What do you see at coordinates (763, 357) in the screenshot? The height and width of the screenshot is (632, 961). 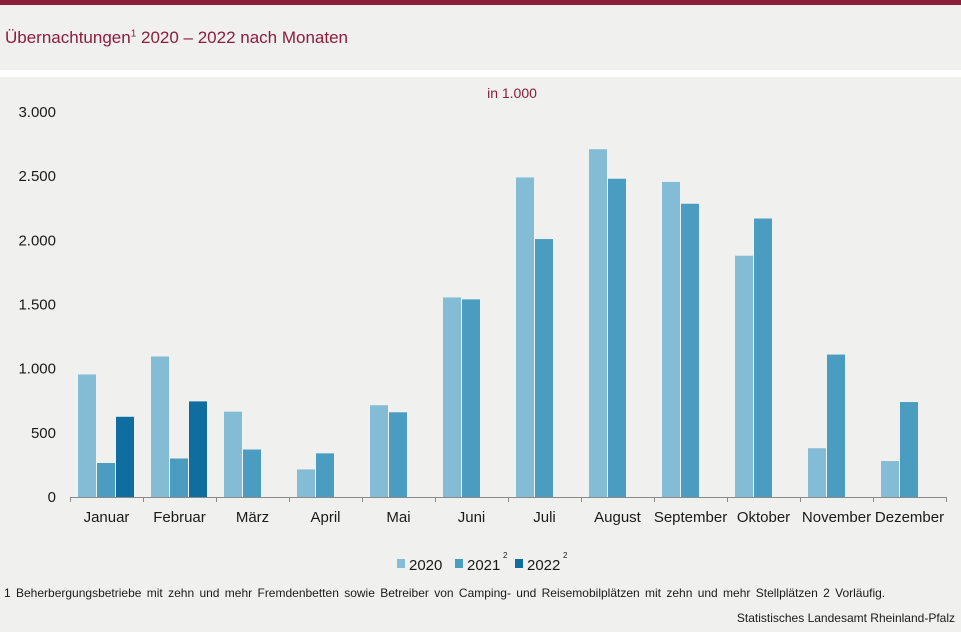 I see `bar-2021-oktober` at bounding box center [763, 357].